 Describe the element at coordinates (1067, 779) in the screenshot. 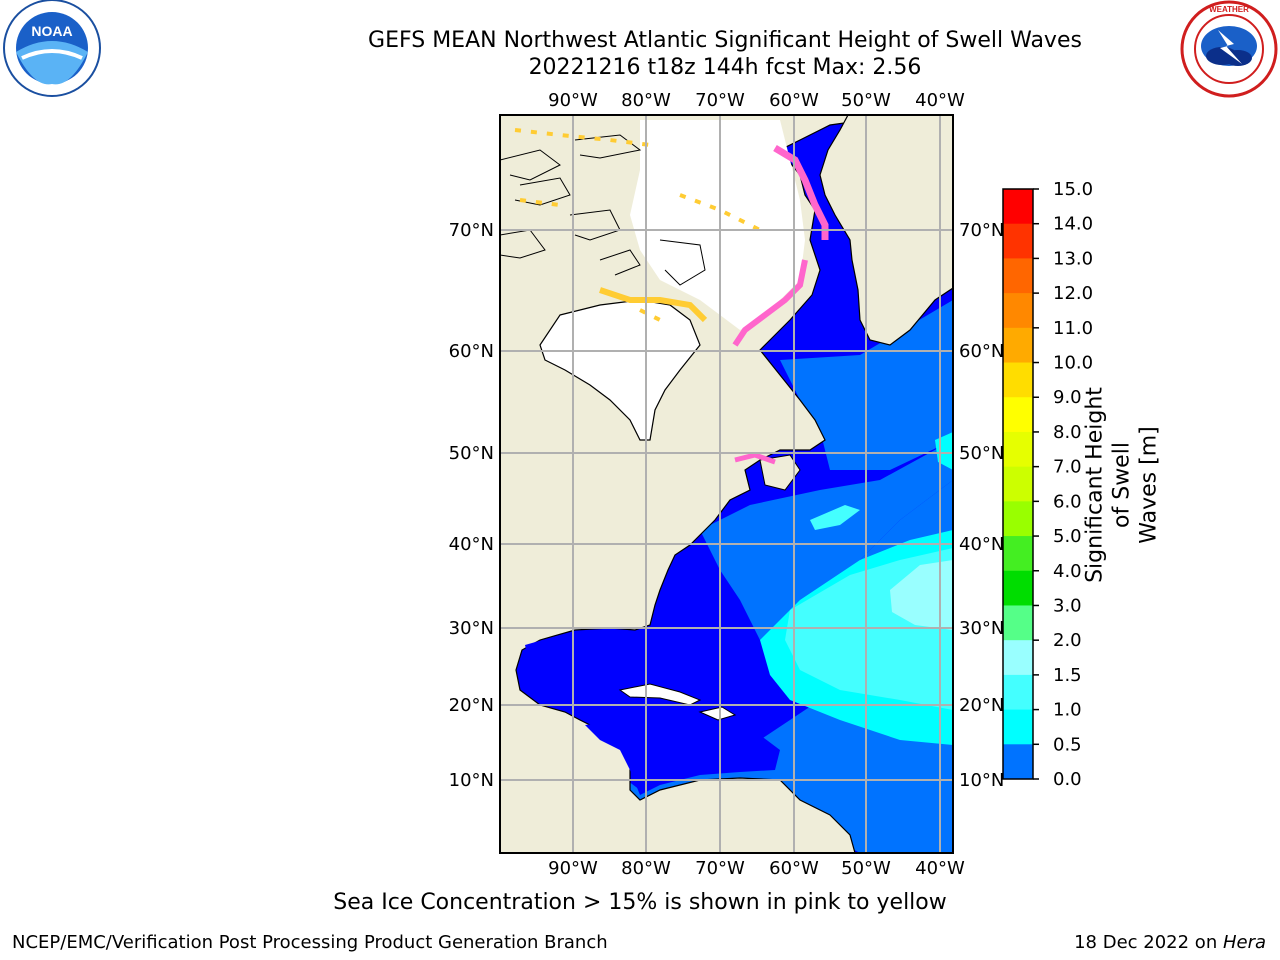

I see `colorbar-tick-label: 0.0` at that location.